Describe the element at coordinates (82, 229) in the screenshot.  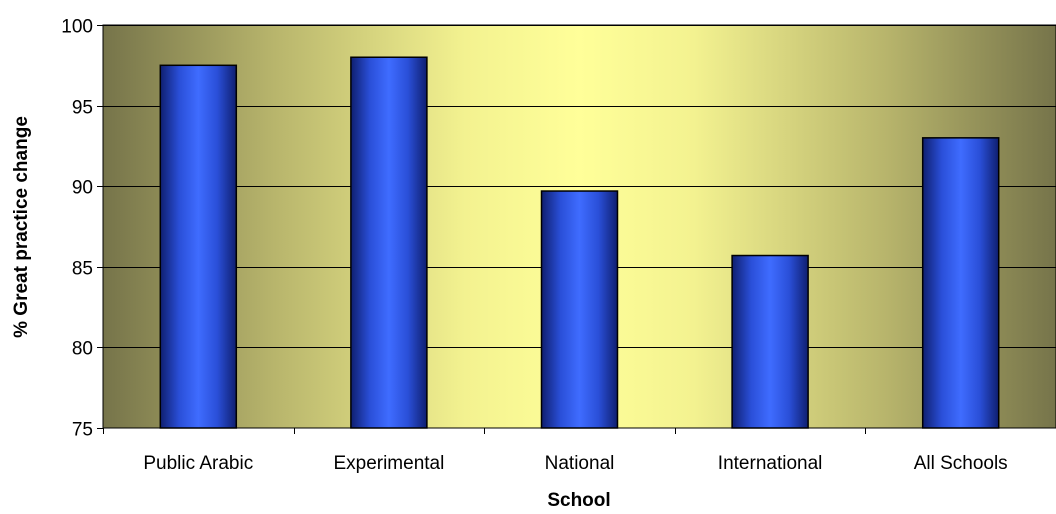
I see `y-axis-ticks: 75 80 85 90 95 100` at that location.